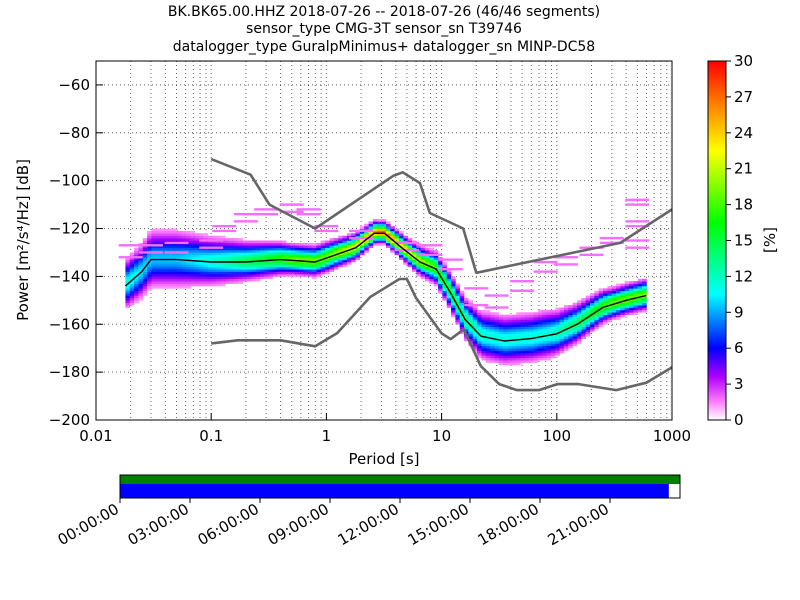 The image size is (800, 600). What do you see at coordinates (327, 436) in the screenshot?
I see `x-tick-label: 1` at bounding box center [327, 436].